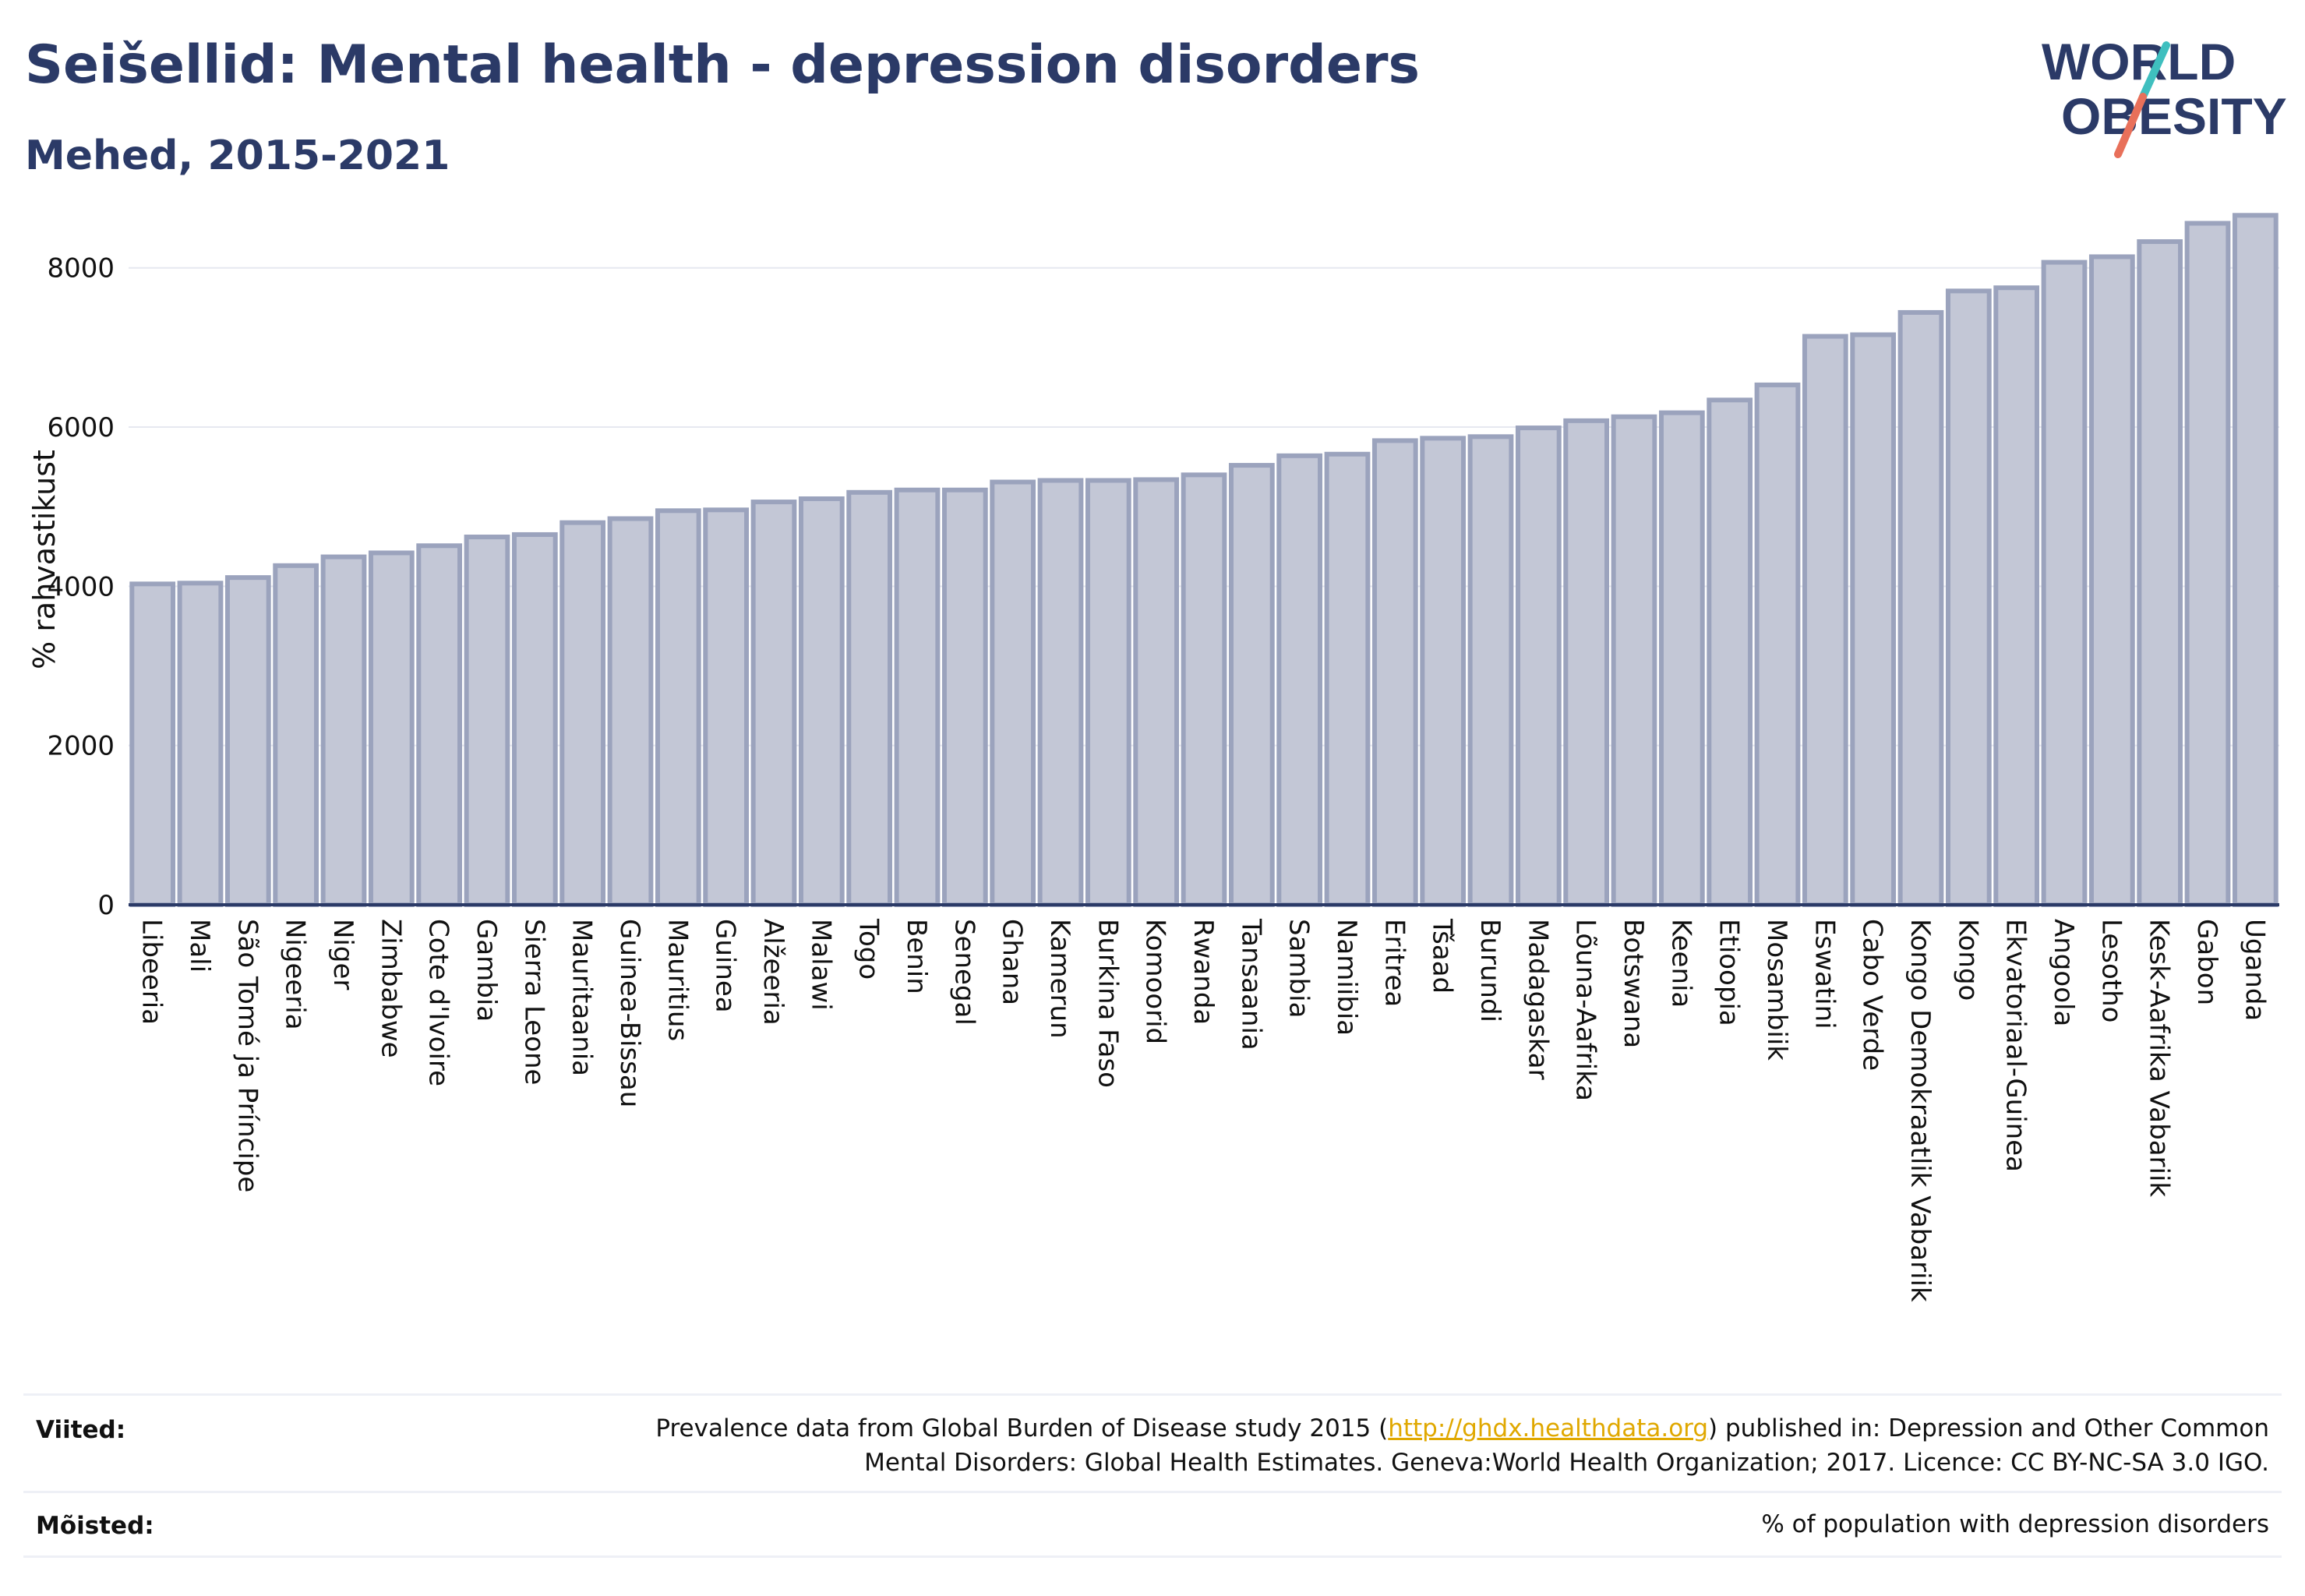 The height and width of the screenshot is (1596, 2305). Describe the element at coordinates (1920, 1110) in the screenshot. I see `x-tick-label: Kongo Demokraatlik Vabariik` at that location.